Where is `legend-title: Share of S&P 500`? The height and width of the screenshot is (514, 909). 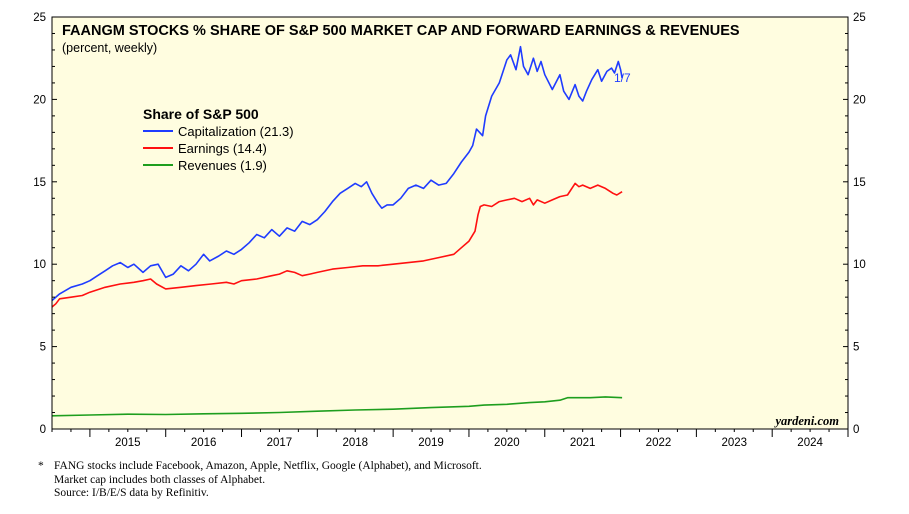
legend-title: Share of S&P 500 is located at coordinates (201, 114).